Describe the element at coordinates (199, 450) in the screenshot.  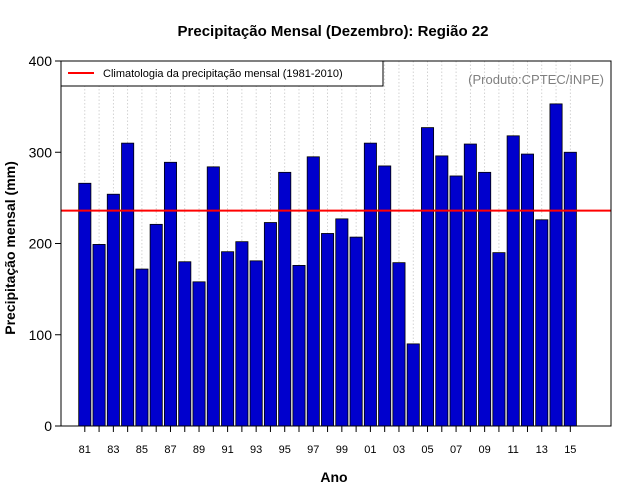
I see `x-tick-label-89: 89` at that location.